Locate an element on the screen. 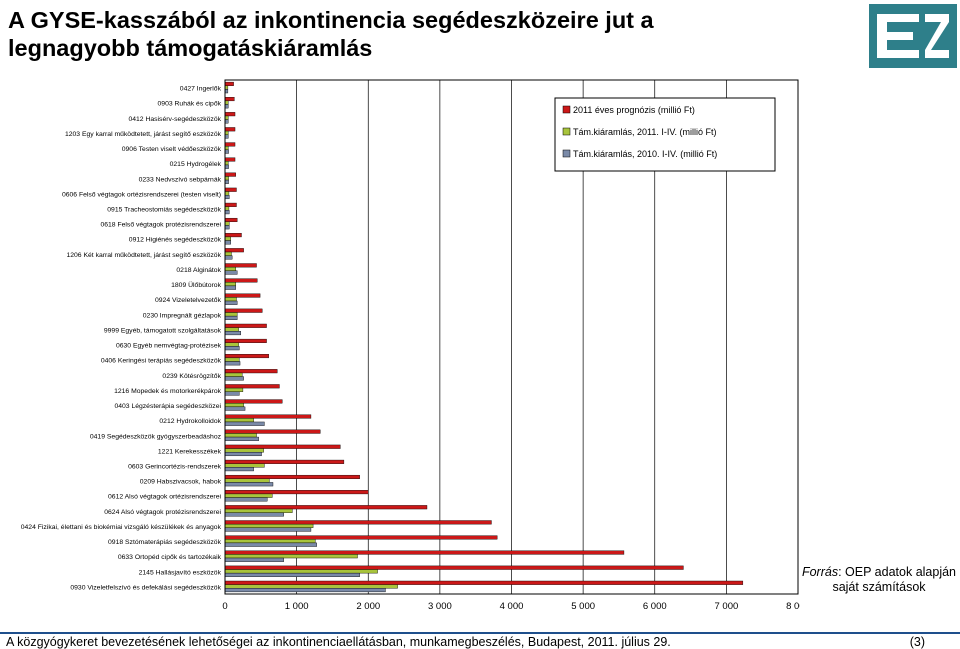 The height and width of the screenshot is (649, 960). category-label: 0209 Habszivacsok, habok is located at coordinates (181, 482).